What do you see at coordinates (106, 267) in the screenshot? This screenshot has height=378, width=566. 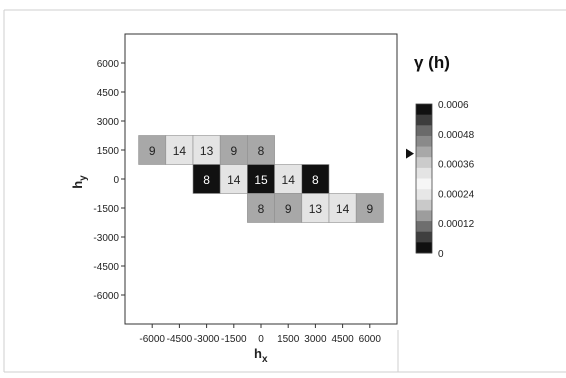 I see `y-tick-label: -4500` at bounding box center [106, 267].